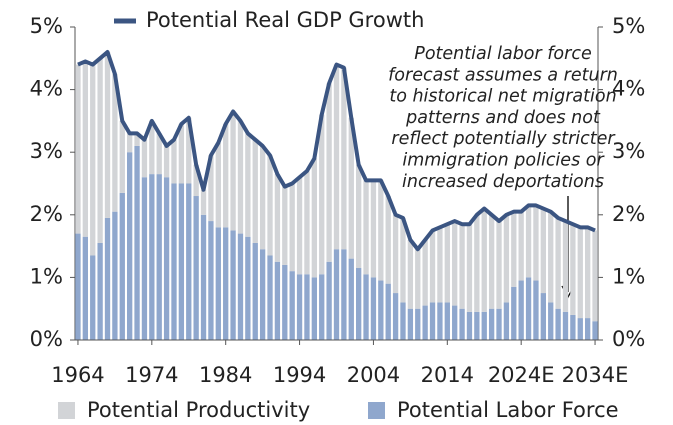 The height and width of the screenshot is (425, 673). I want to click on annotation: forecast assumes a return, so click(503, 75).